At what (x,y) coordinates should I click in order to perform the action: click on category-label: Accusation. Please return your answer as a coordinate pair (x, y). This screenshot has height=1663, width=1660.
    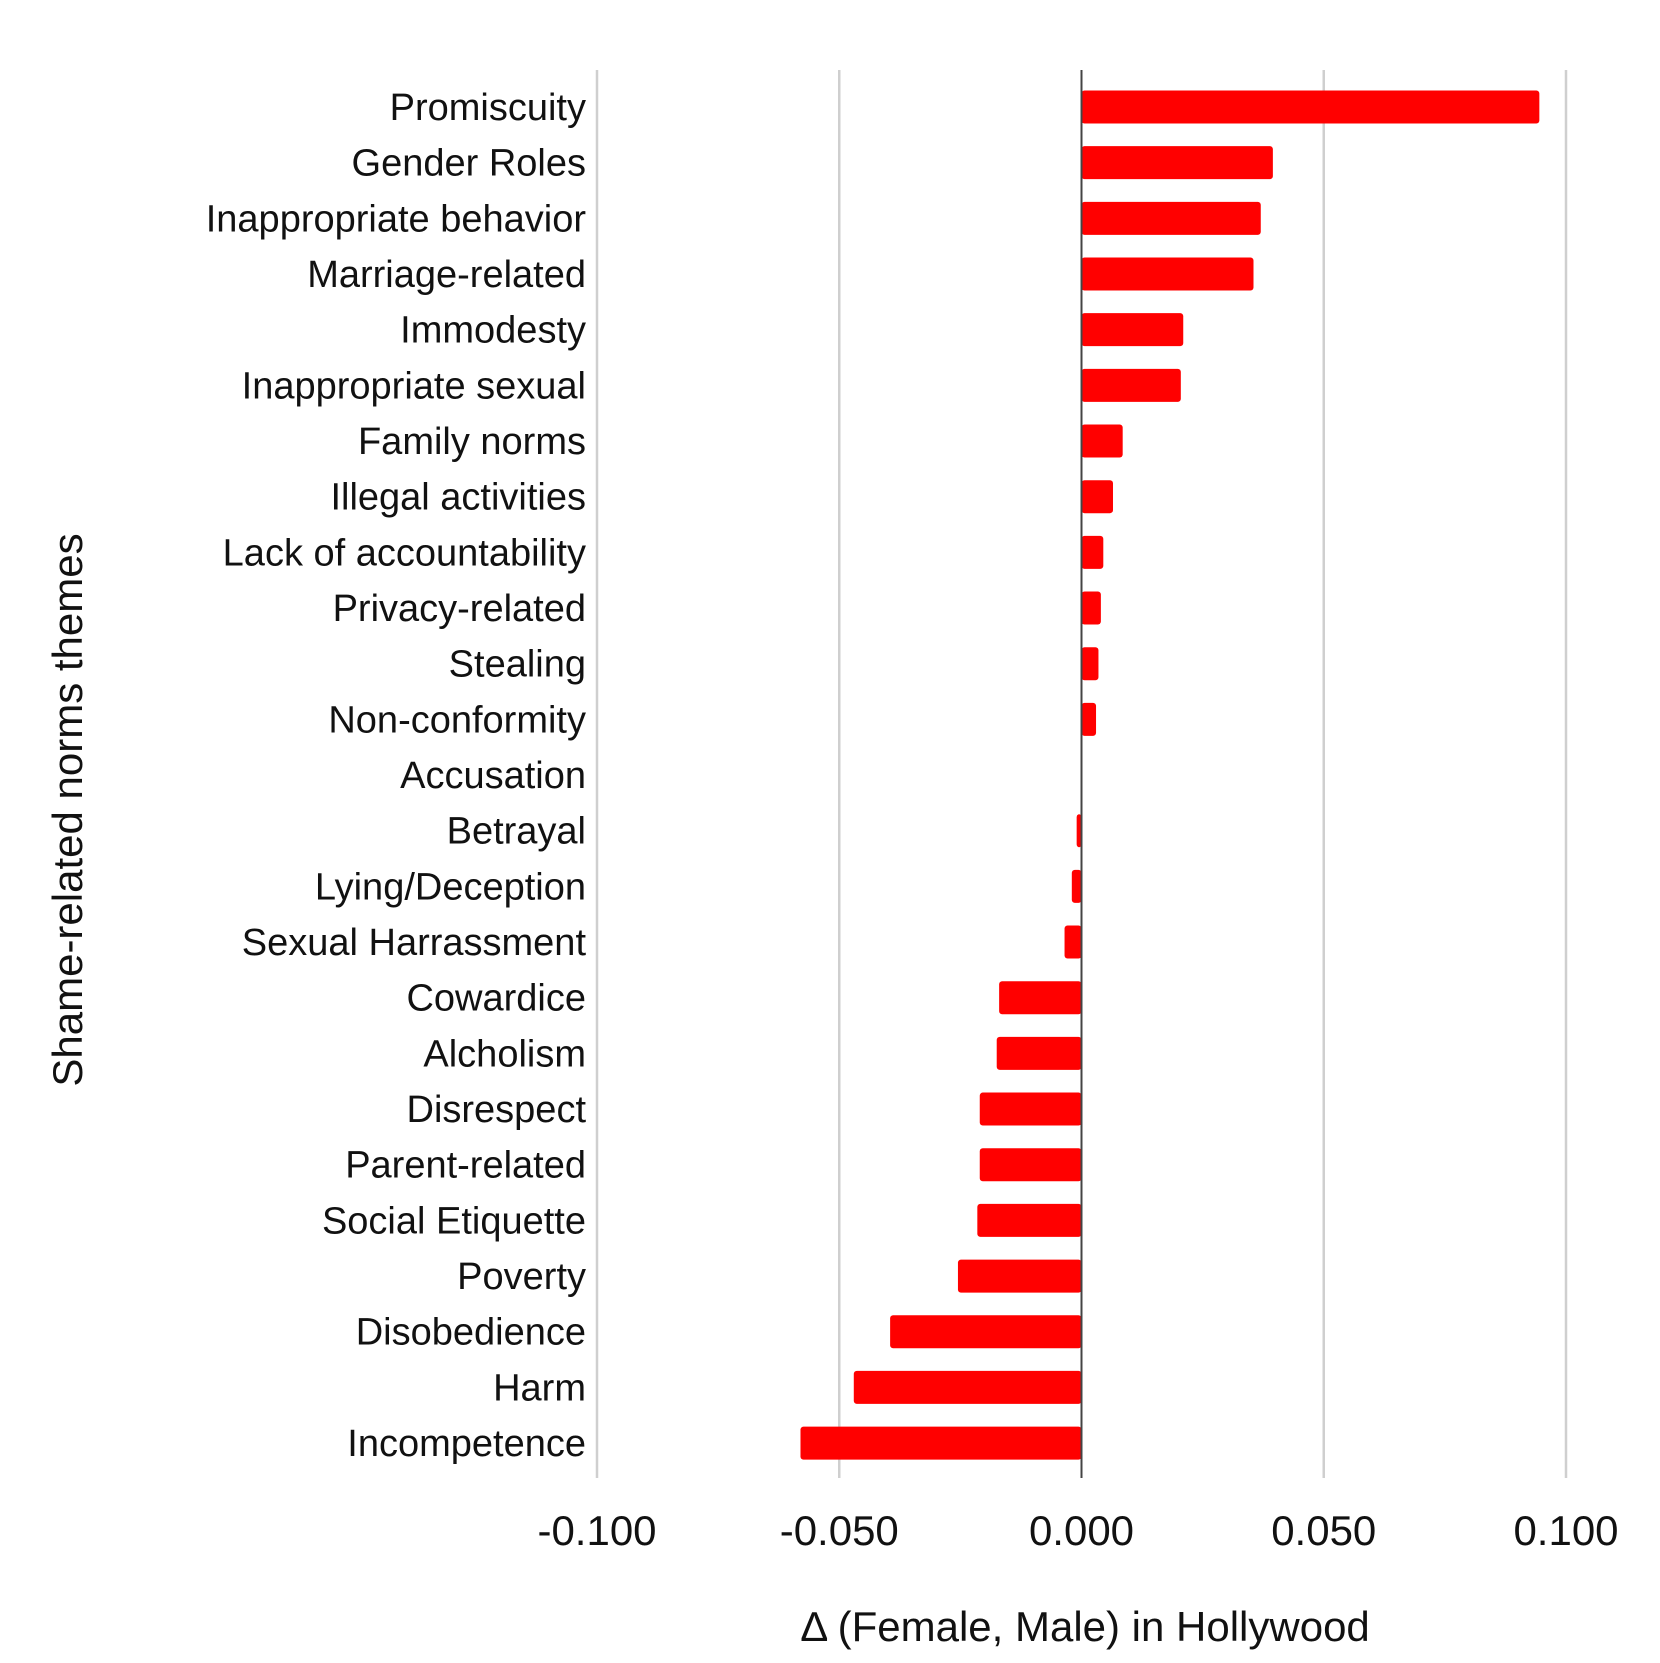
    Looking at the image, I should click on (493, 776).